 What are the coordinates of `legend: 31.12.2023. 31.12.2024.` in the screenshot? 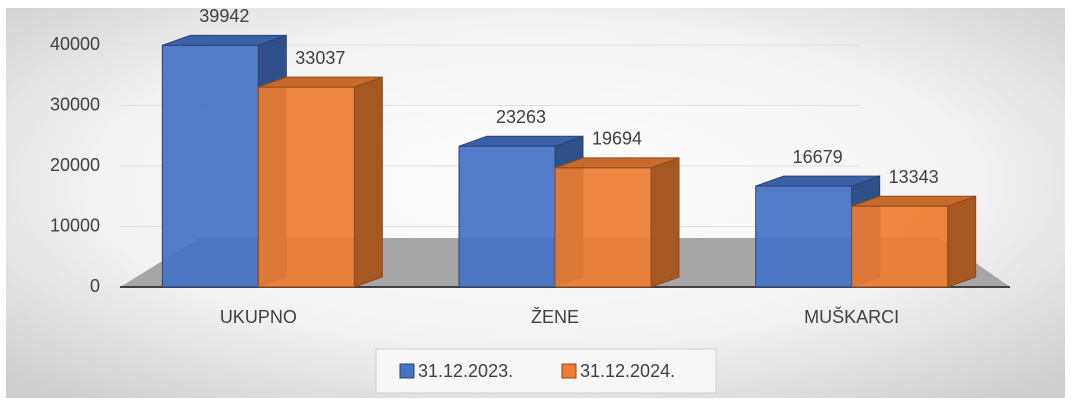 It's located at (546, 371).